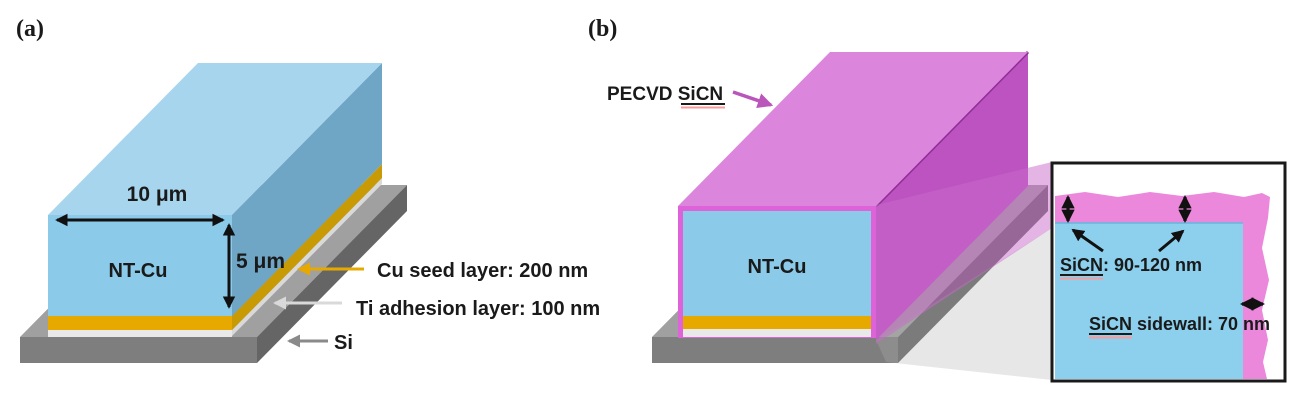 Image resolution: width=1307 pixels, height=400 pixels. I want to click on cu-seed-layer-front, so click(140, 323).